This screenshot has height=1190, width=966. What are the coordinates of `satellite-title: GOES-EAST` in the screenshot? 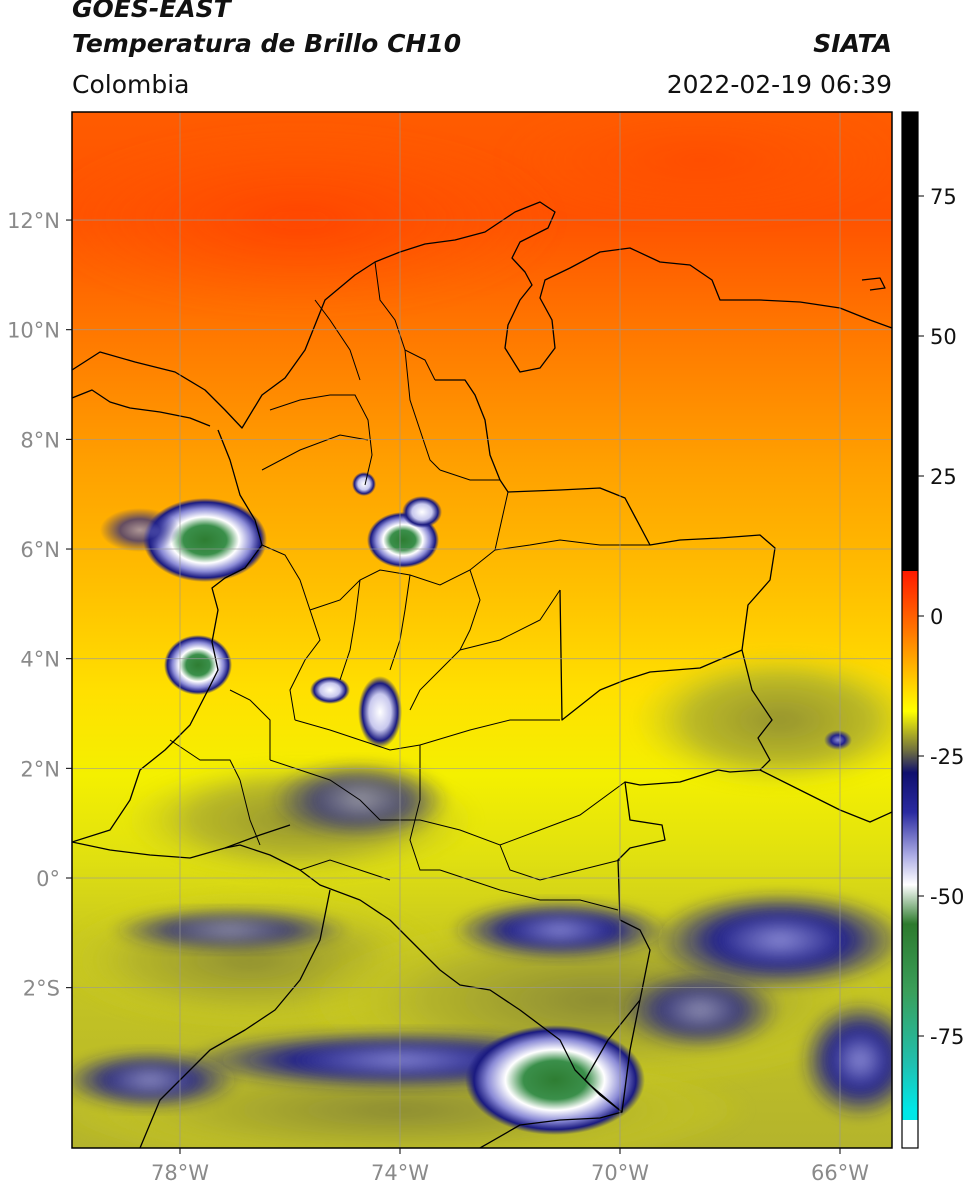 It's located at (151, 11).